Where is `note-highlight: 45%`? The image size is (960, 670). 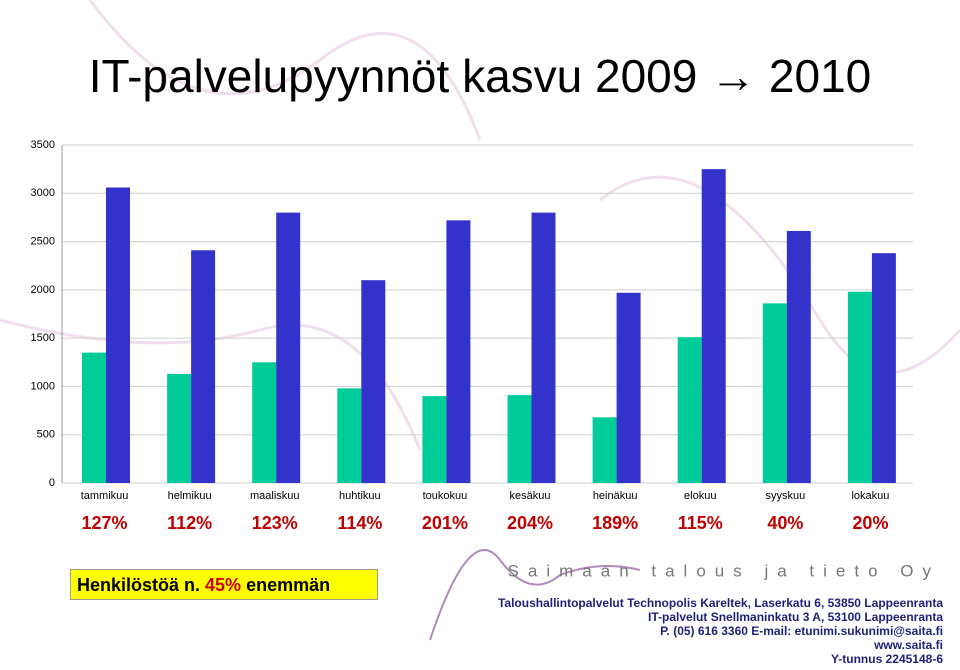 note-highlight: 45% is located at coordinates (223, 585).